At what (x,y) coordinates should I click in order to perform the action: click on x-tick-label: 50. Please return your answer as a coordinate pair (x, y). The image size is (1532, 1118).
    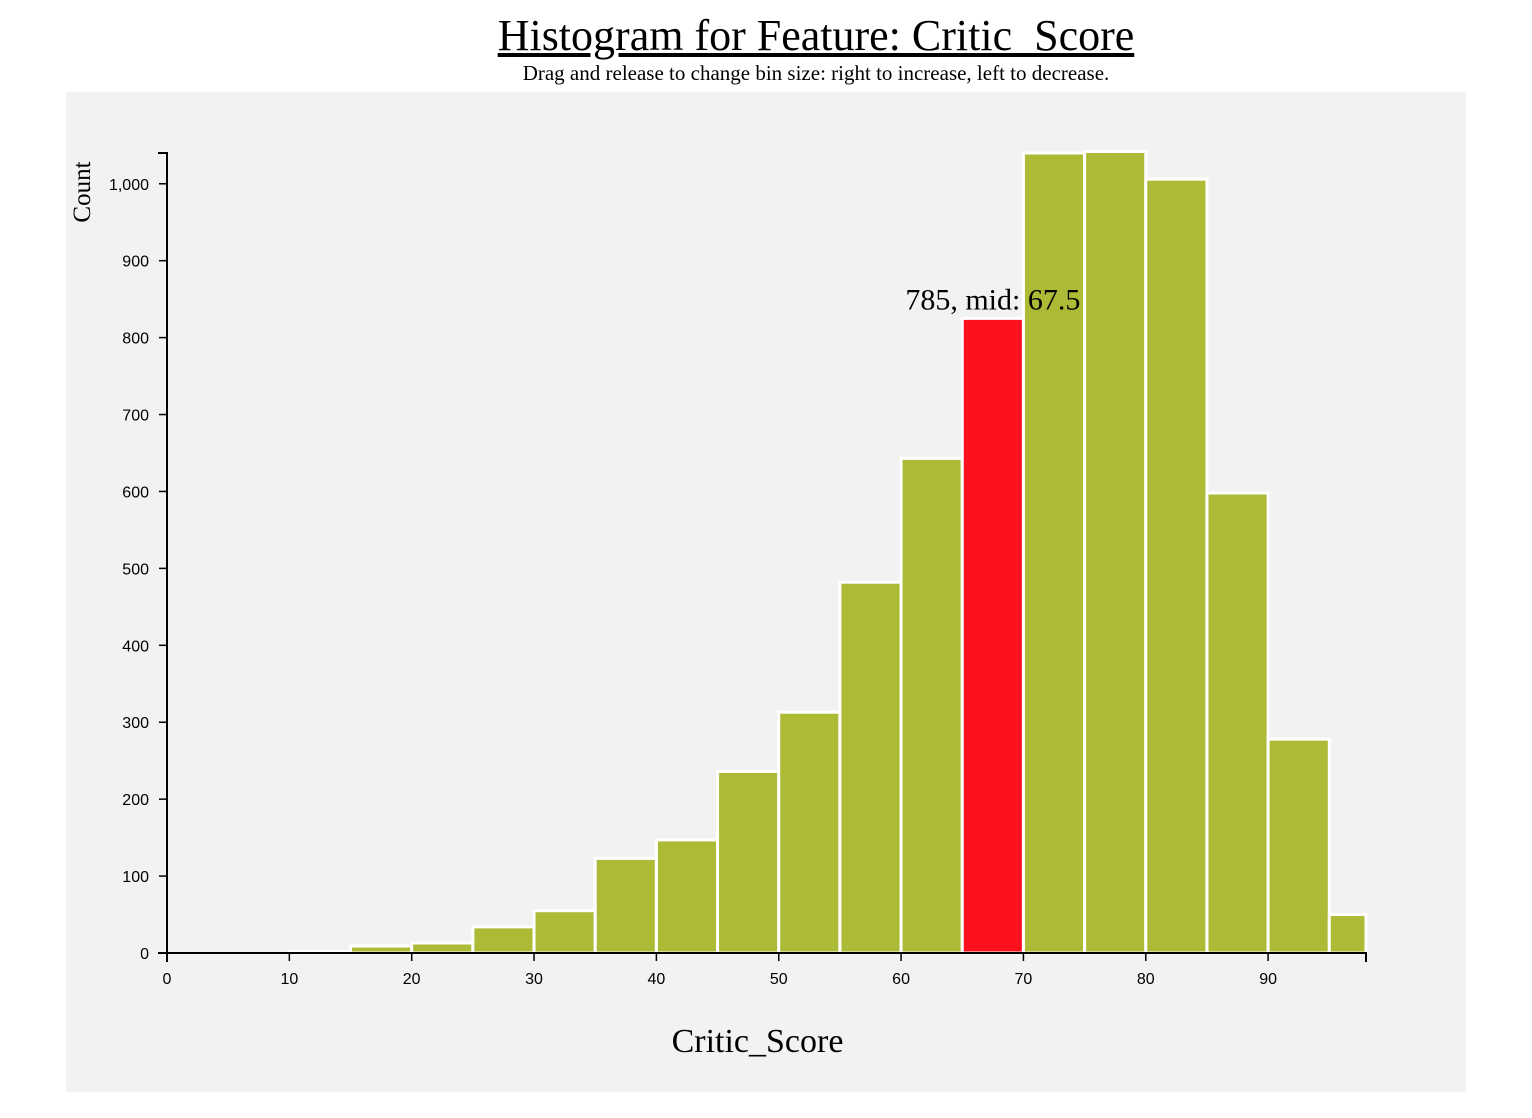
    Looking at the image, I should click on (779, 979).